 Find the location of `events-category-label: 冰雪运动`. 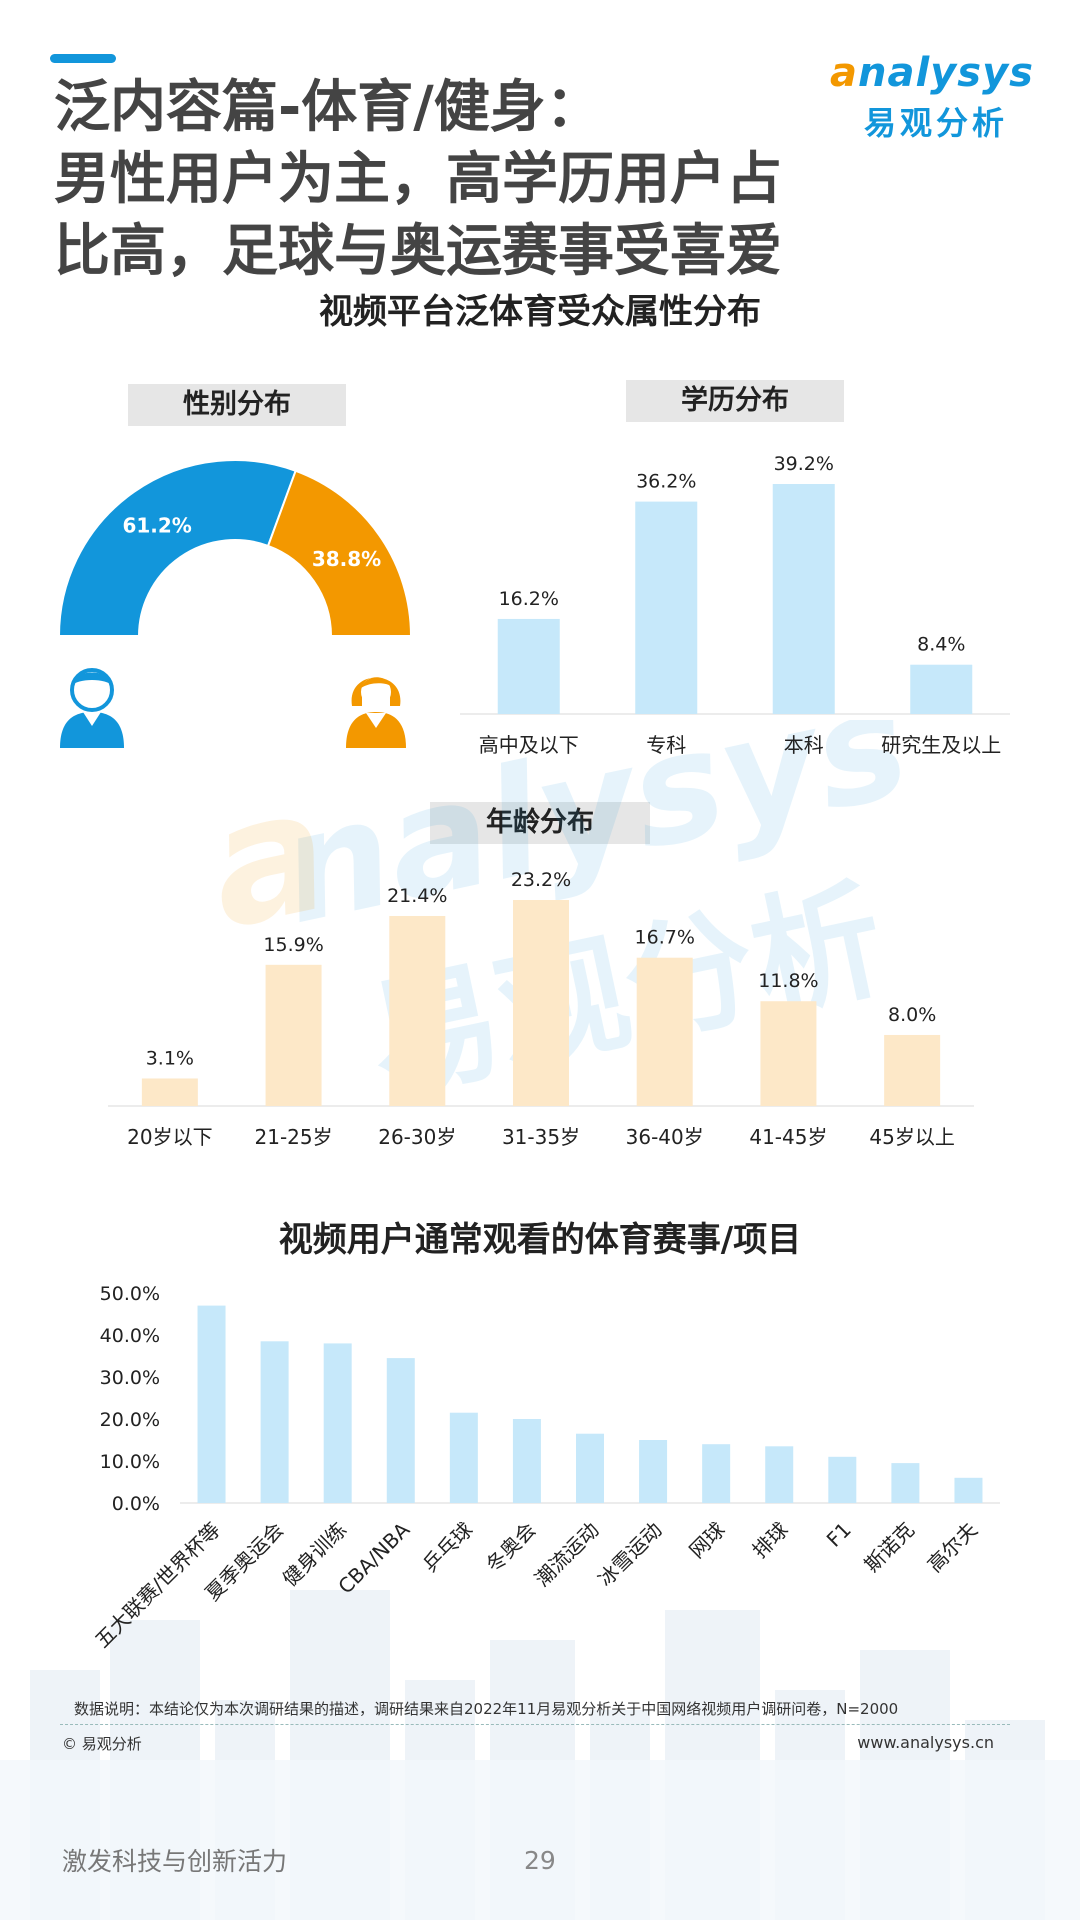

events-category-label: 冰雪运动 is located at coordinates (630, 1555).